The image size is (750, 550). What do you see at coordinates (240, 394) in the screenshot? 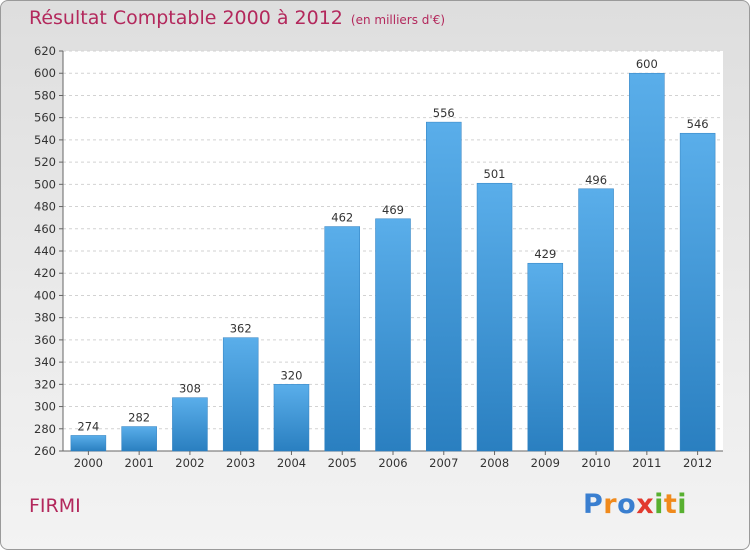
I see `bar-2003` at bounding box center [240, 394].